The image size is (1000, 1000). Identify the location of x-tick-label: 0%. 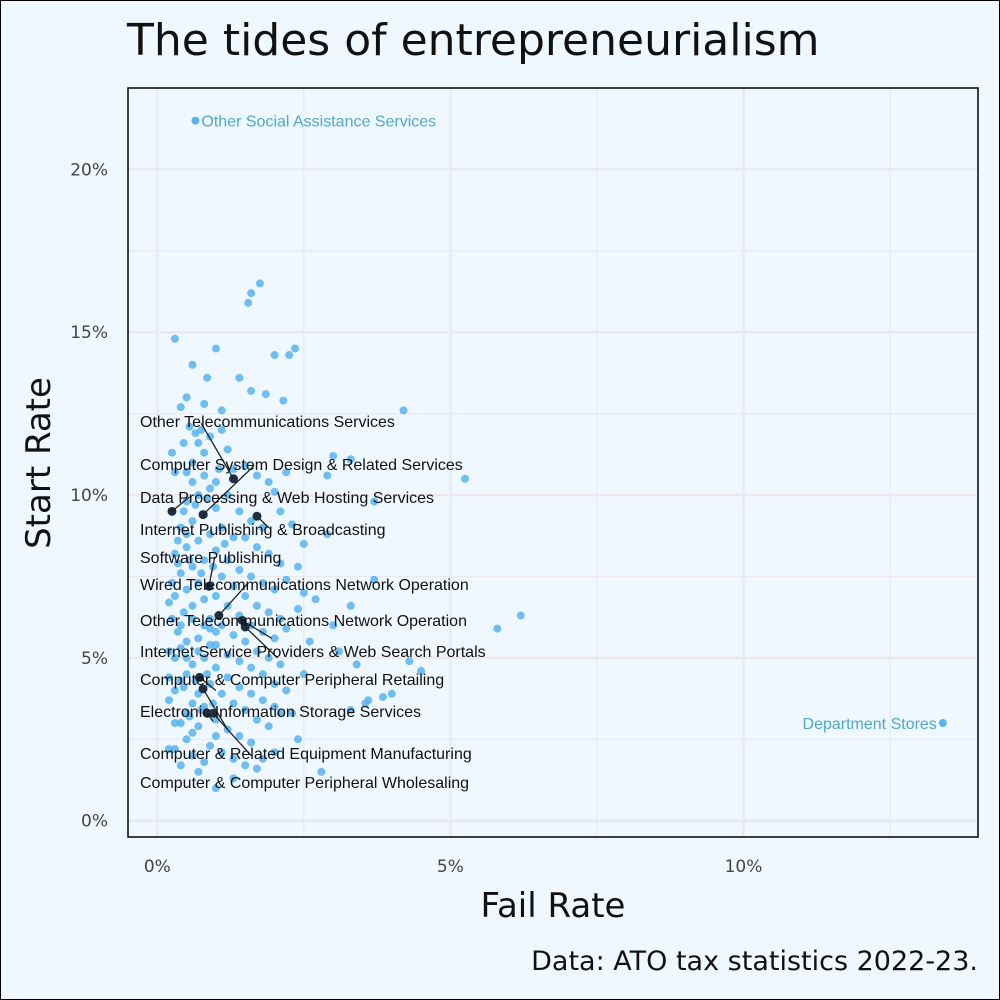
(157, 867).